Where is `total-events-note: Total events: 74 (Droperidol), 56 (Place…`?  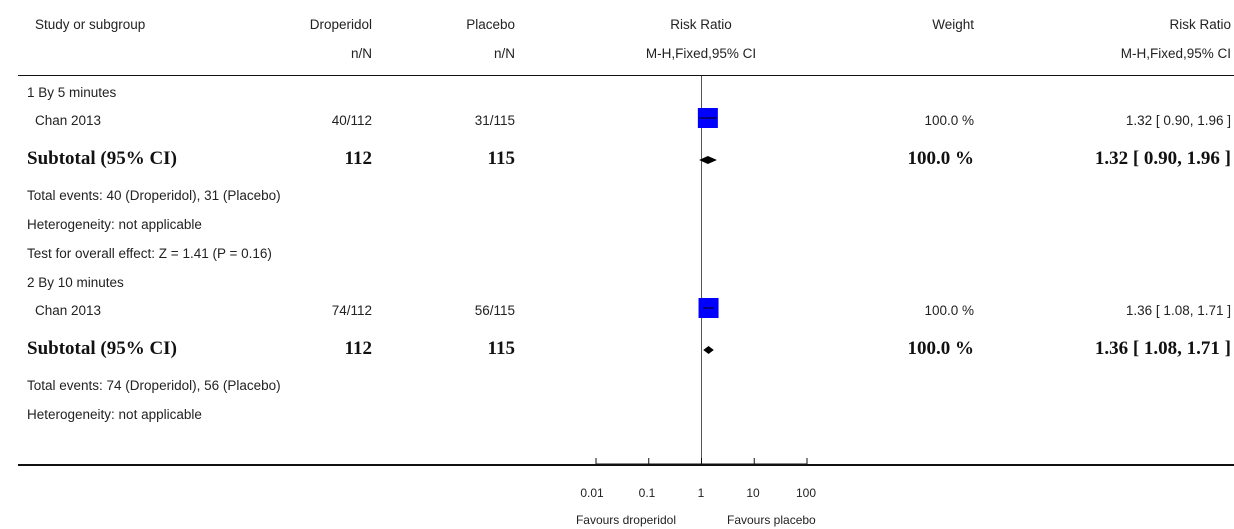 total-events-note: Total events: 74 (Droperidol), 56 (Place… is located at coordinates (154, 385).